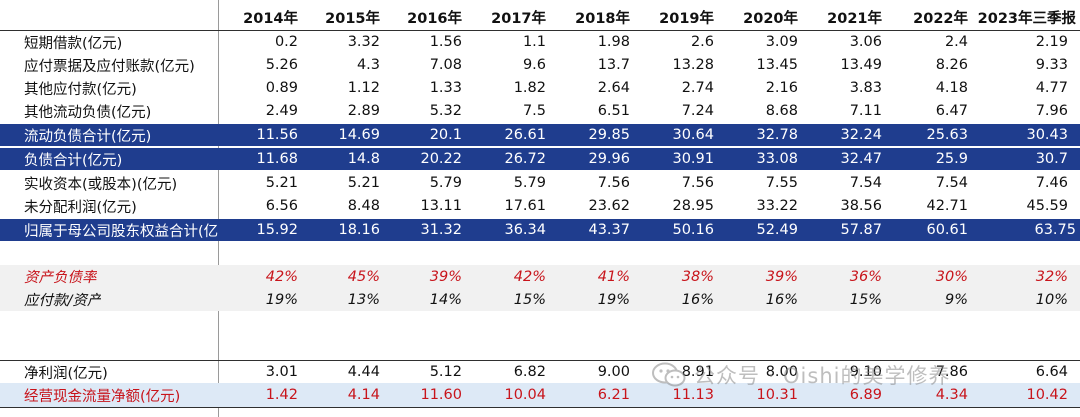 Image resolution: width=1080 pixels, height=417 pixels. I want to click on row-label: 实收资本(或股本)(亿元), so click(101, 184).